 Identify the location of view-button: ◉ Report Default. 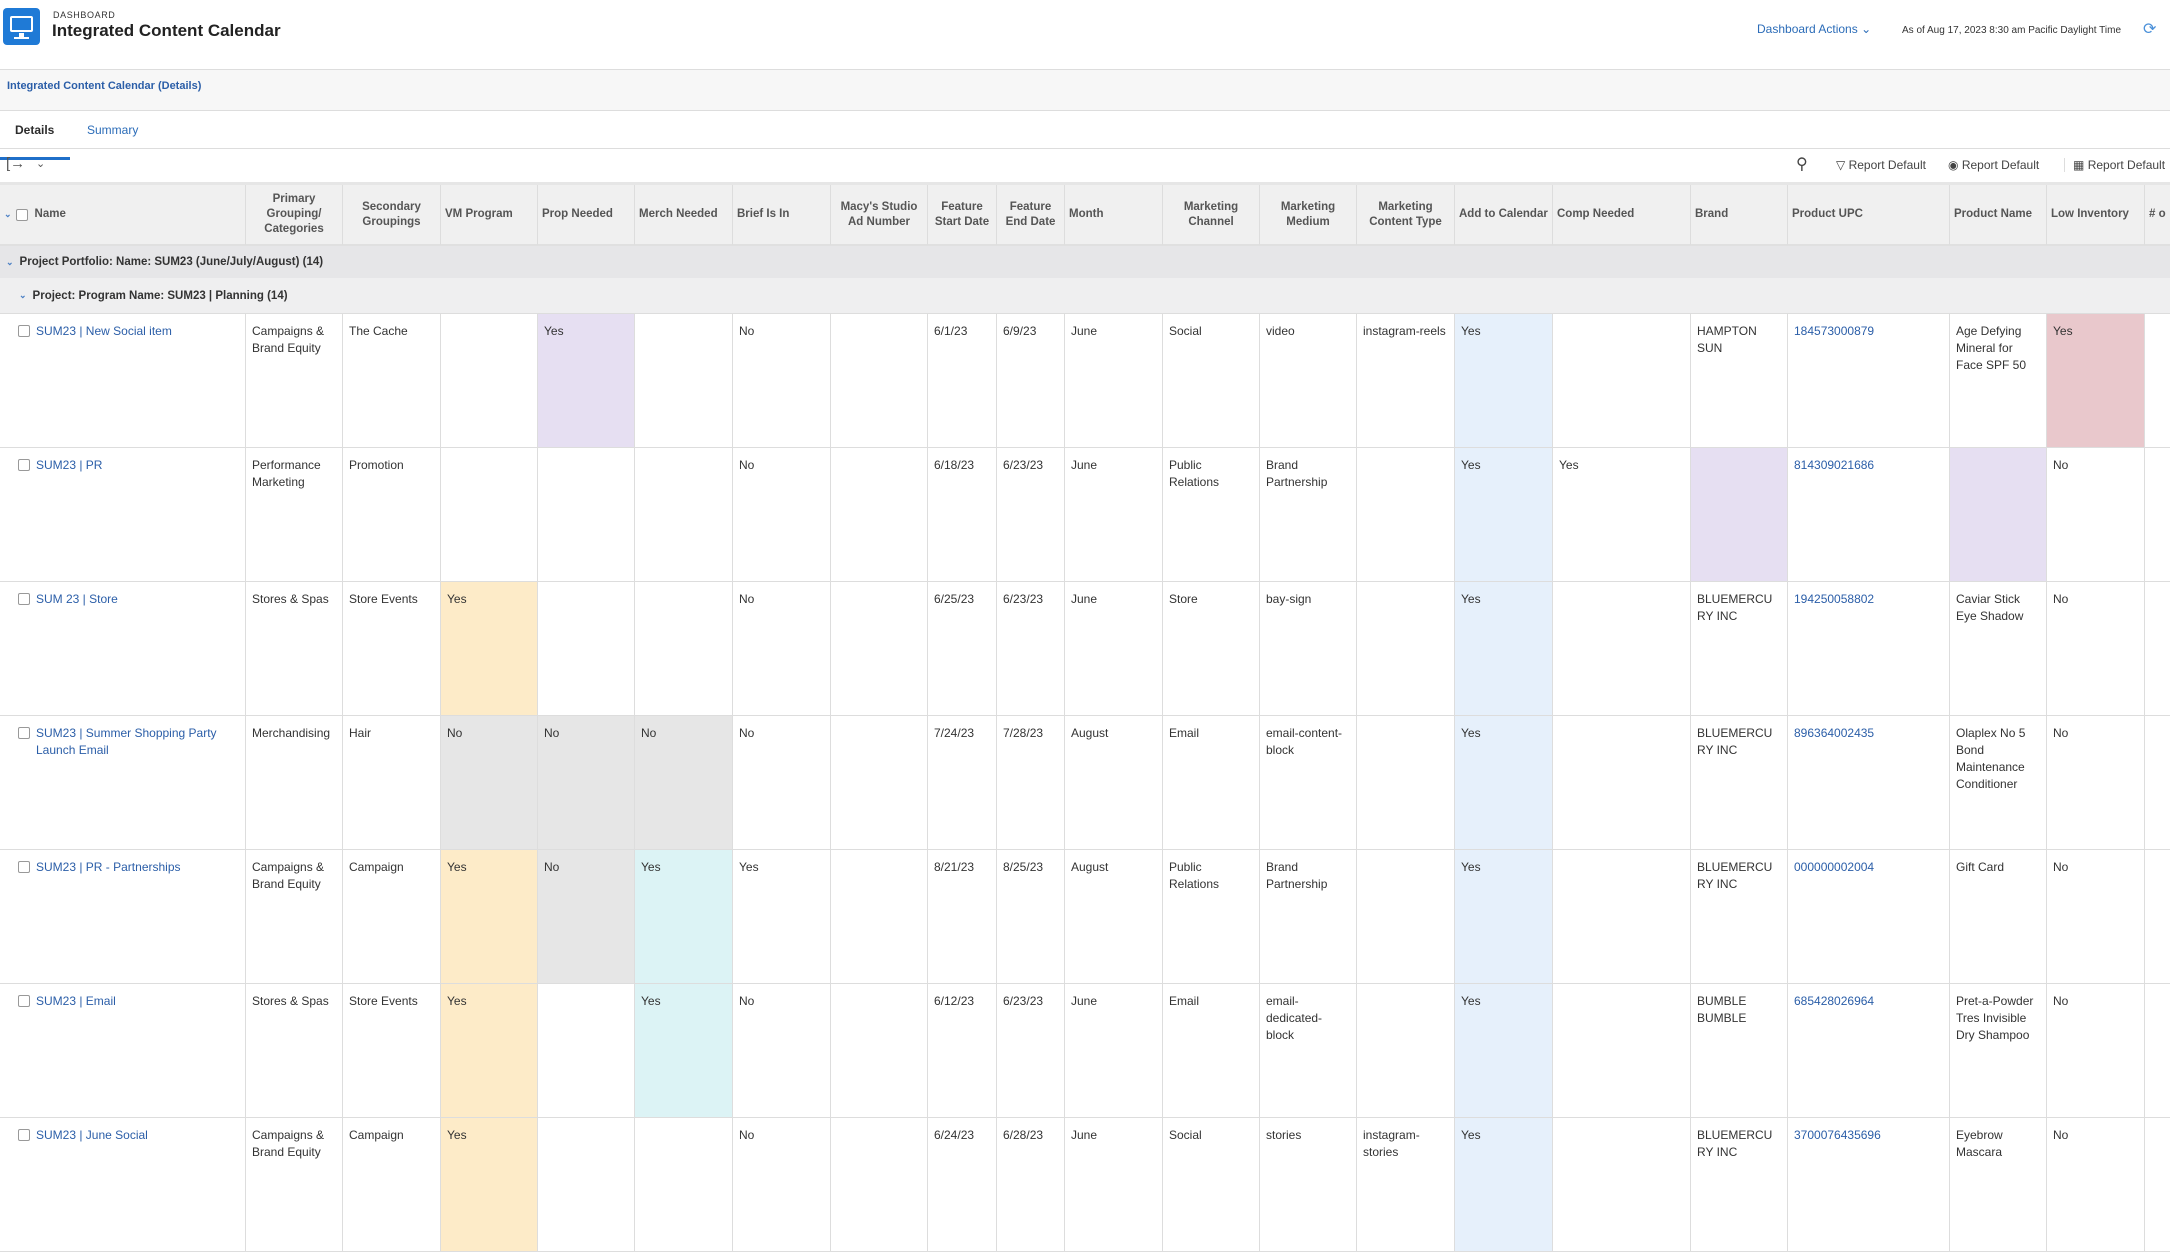
(1993, 165).